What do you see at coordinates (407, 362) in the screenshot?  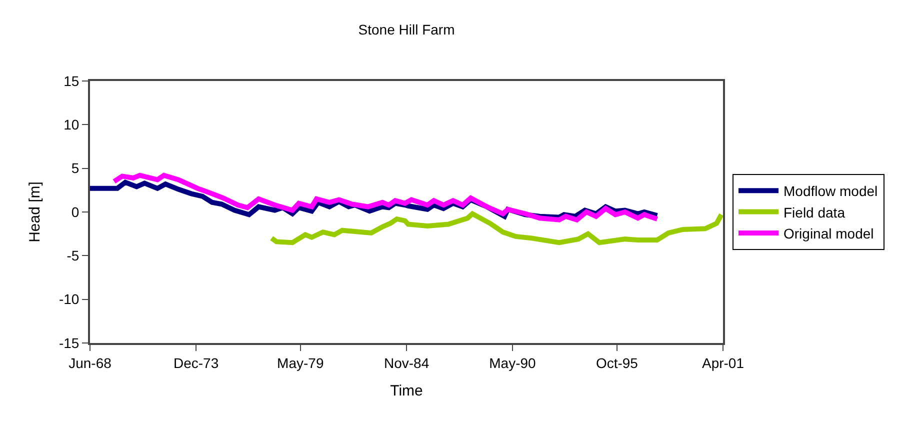 I see `x-tick-label: Nov-84` at bounding box center [407, 362].